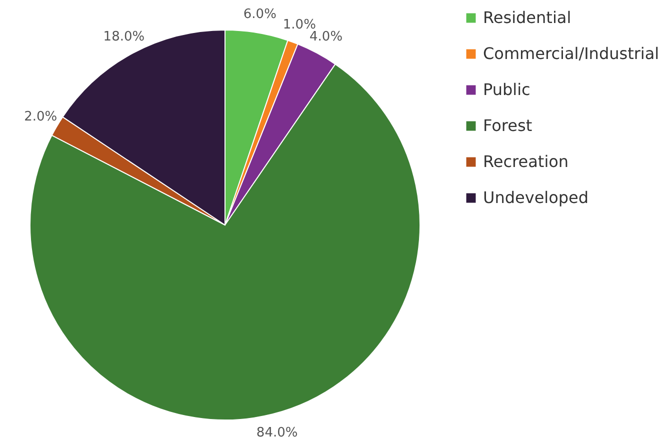  What do you see at coordinates (536, 197) in the screenshot?
I see `legend-label: Undeveloped` at bounding box center [536, 197].